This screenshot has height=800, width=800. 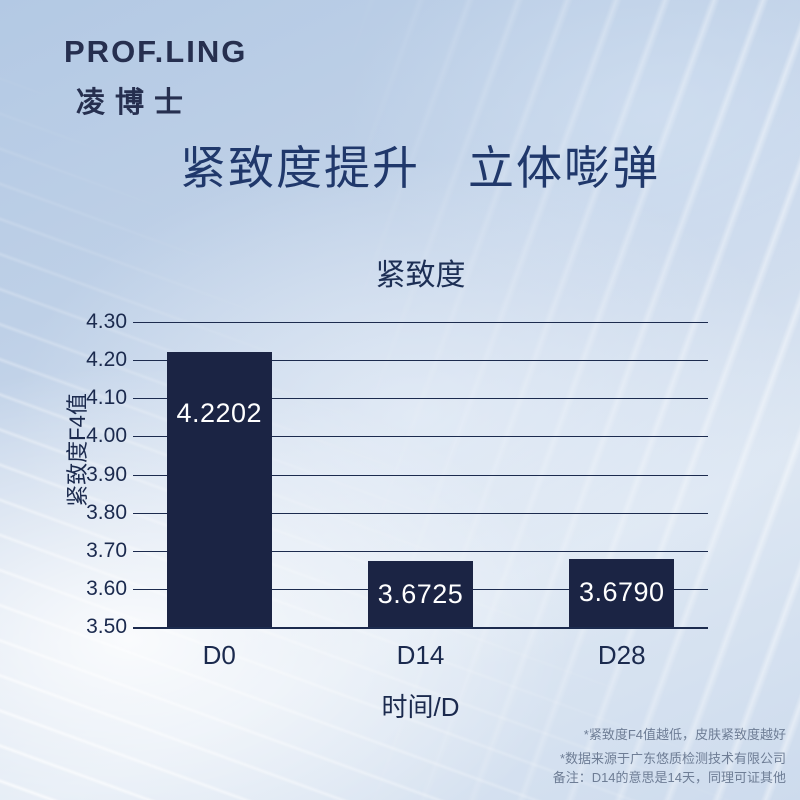 I want to click on bar-value-label: 4.2202, so click(x=219, y=413).